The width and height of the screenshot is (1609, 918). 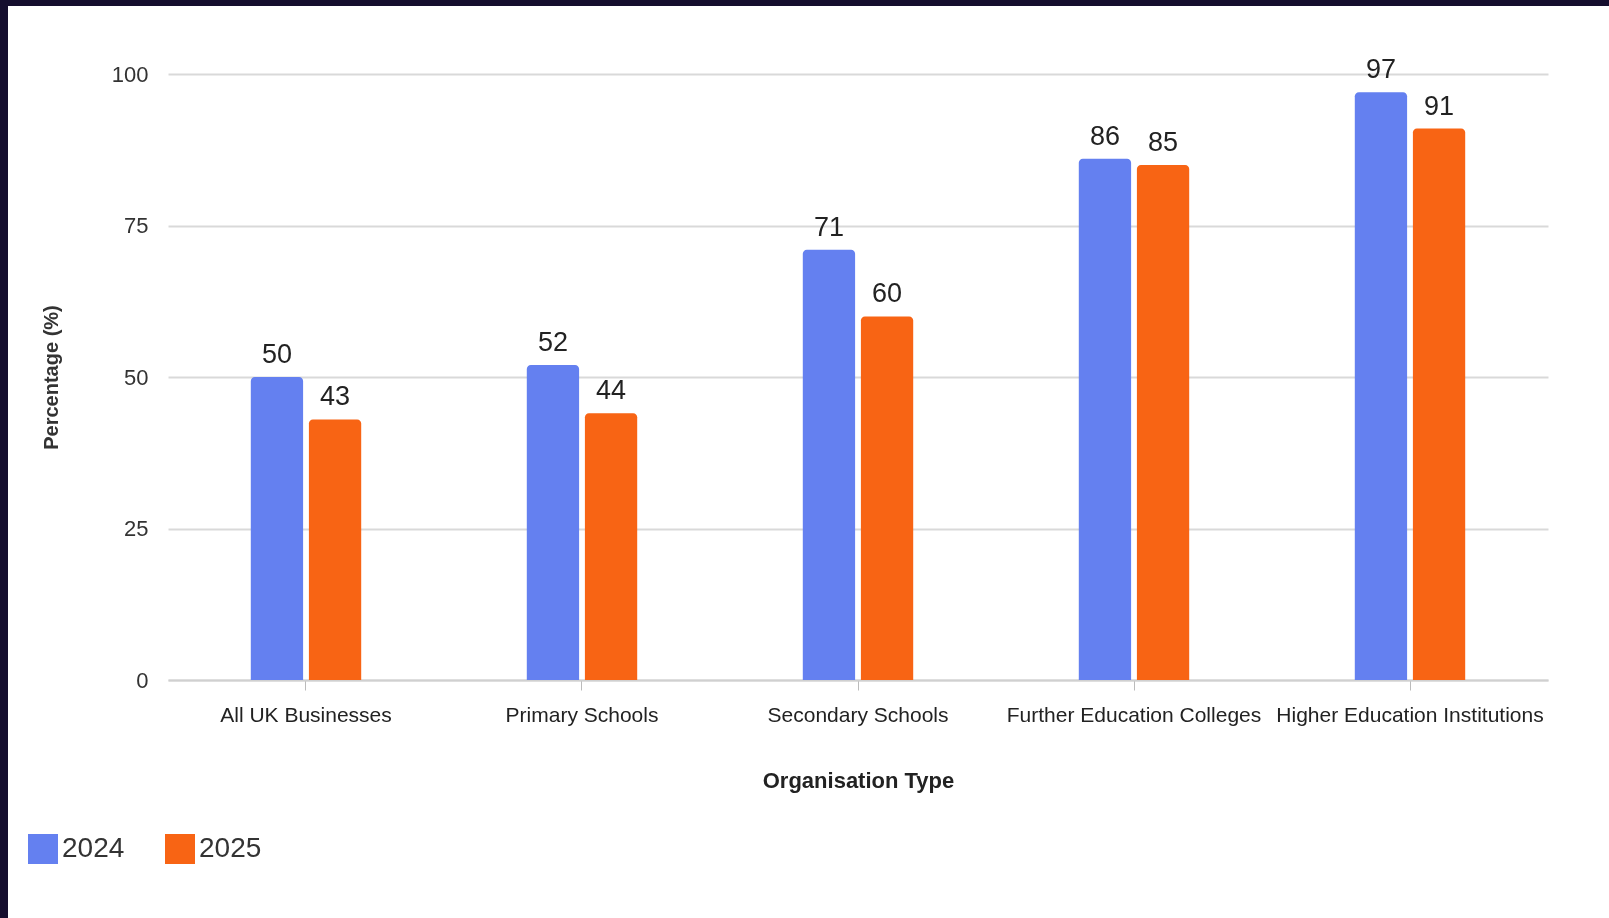 I want to click on x-tick-label: Higher Education Institutions, so click(x=1410, y=714).